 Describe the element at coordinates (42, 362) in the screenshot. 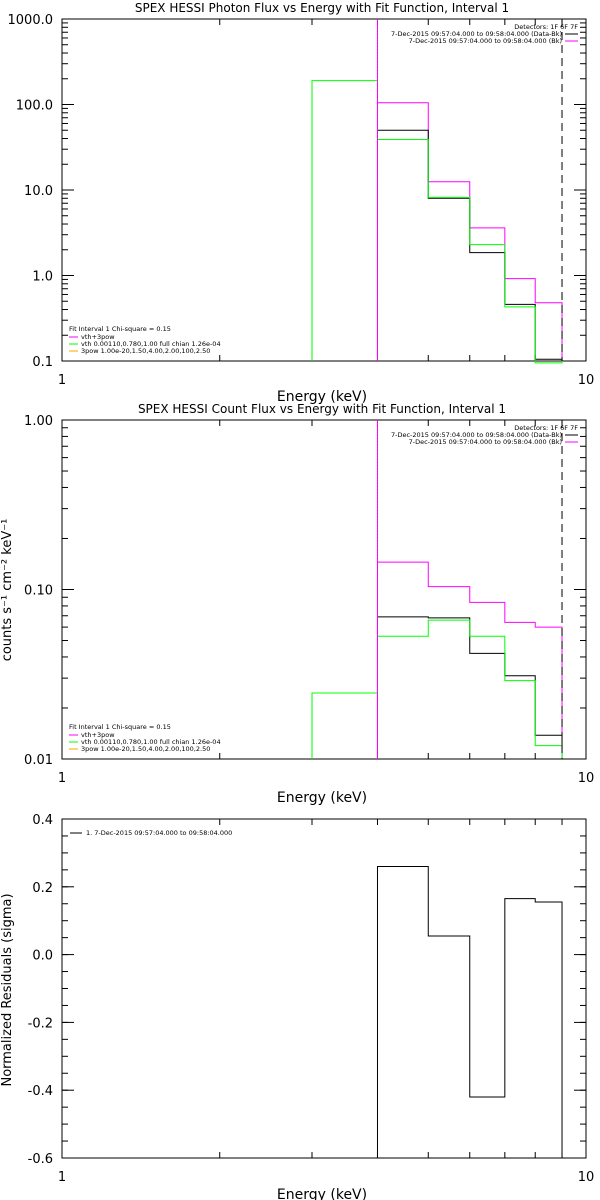

I see `y-tick-label: 0.1` at that location.